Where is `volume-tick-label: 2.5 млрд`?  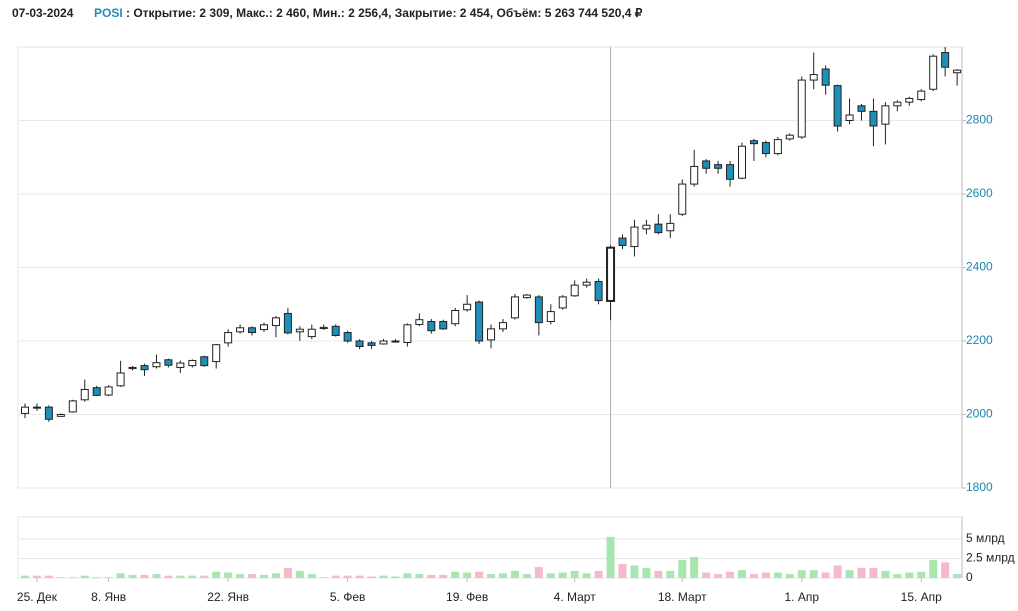 volume-tick-label: 2.5 млрд is located at coordinates (990, 558).